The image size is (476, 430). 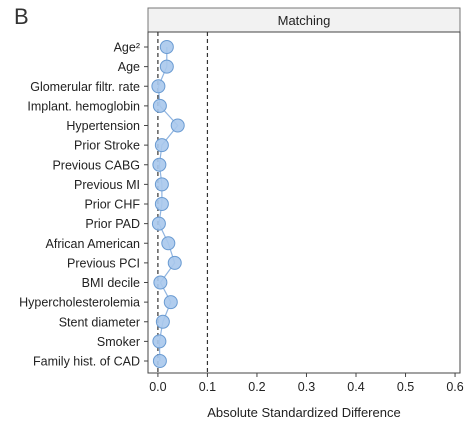 What do you see at coordinates (96, 165) in the screenshot?
I see `y-tick-label: Previous CABG` at bounding box center [96, 165].